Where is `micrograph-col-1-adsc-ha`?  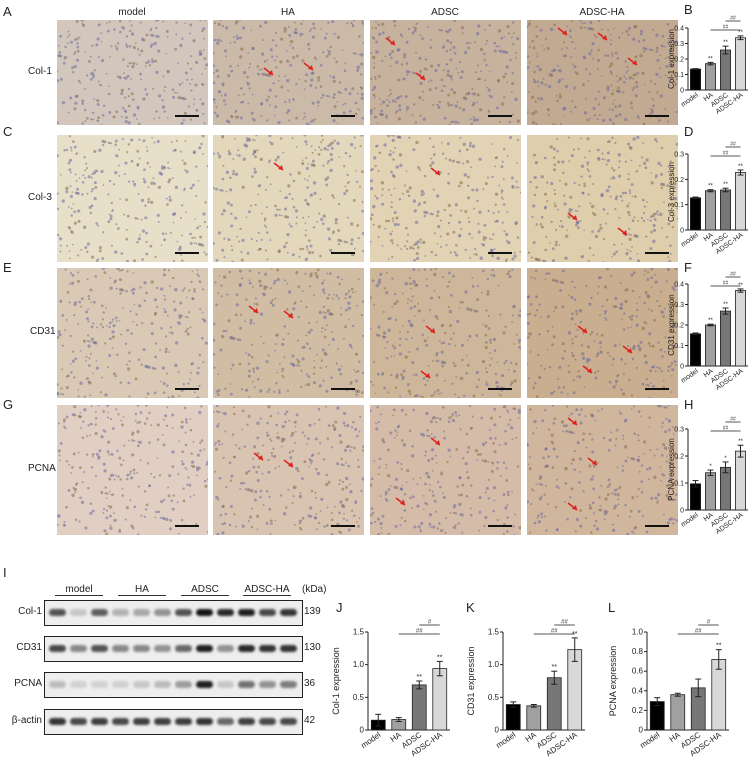
micrograph-col-1-adsc-ha is located at coordinates (602, 72).